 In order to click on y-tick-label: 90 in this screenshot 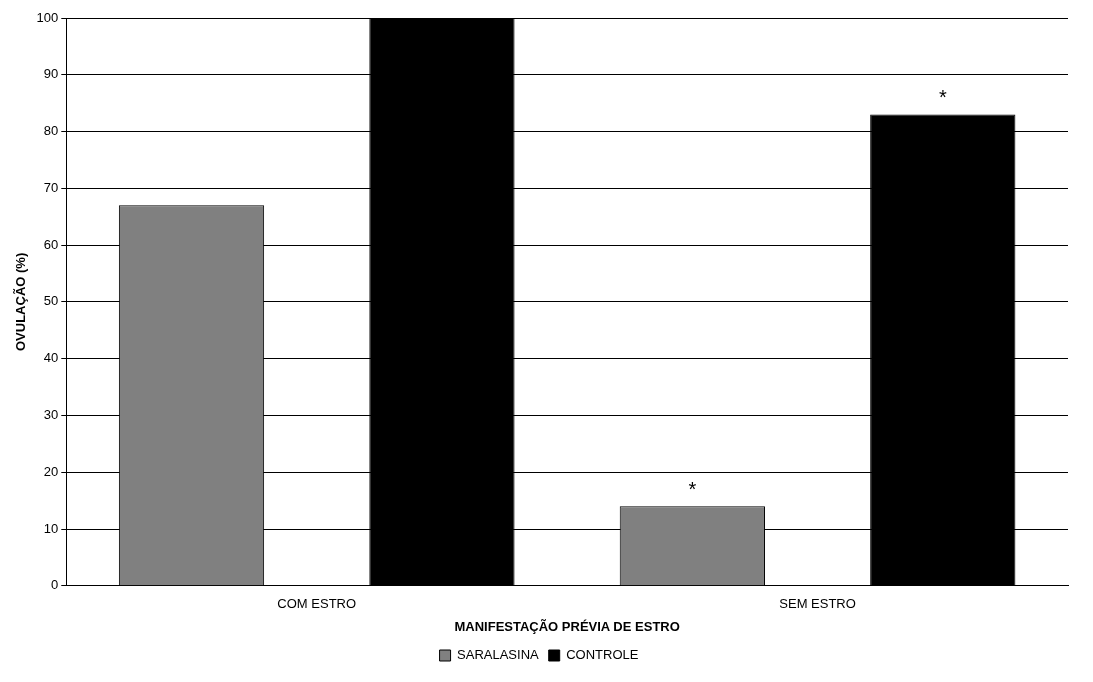, I will do `click(51, 74)`.